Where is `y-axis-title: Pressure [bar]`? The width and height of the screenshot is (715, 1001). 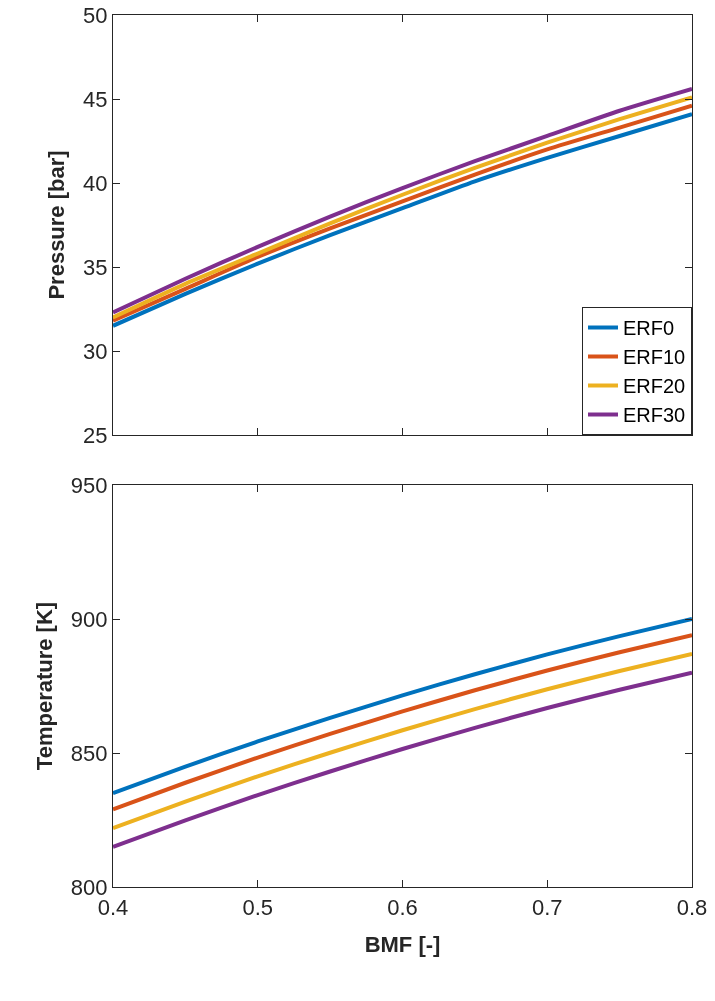
y-axis-title: Pressure [bar] is located at coordinates (56, 225).